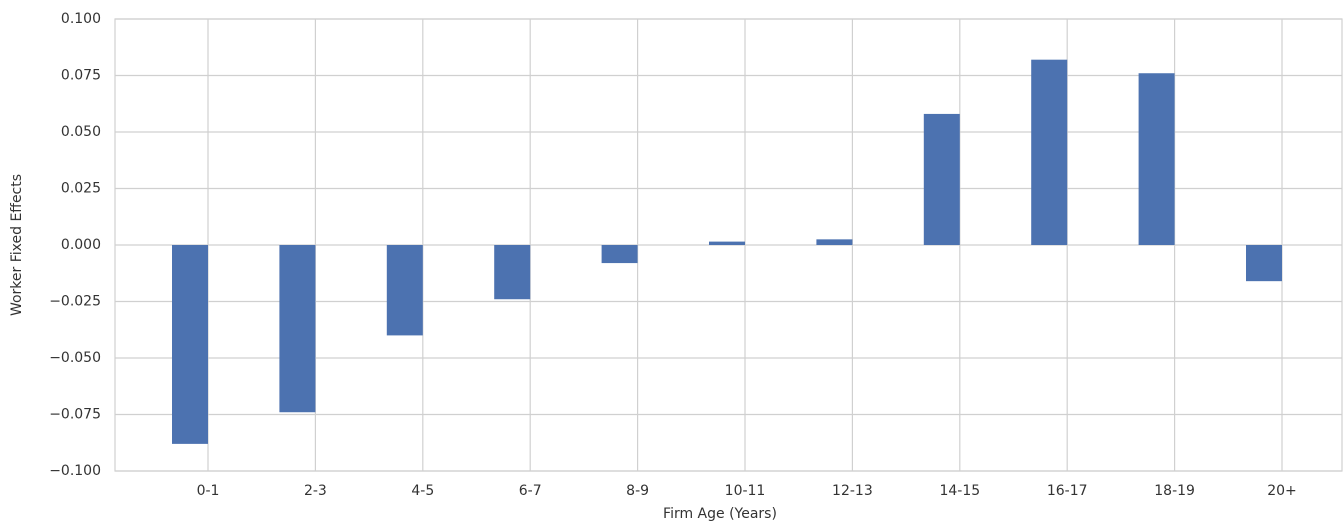 Image resolution: width=1344 pixels, height=527 pixels. I want to click on x-tick-label: 10-11, so click(745, 491).